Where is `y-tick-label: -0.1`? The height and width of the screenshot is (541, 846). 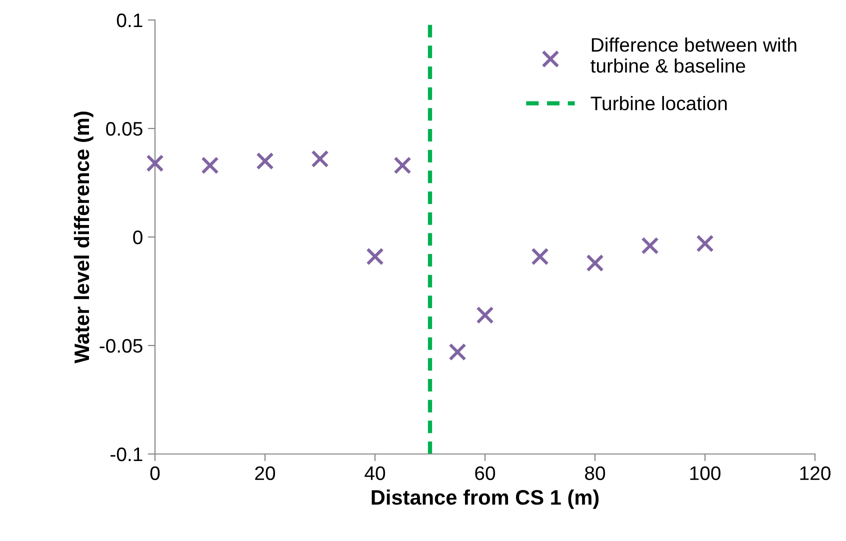 y-tick-label: -0.1 is located at coordinates (126, 454).